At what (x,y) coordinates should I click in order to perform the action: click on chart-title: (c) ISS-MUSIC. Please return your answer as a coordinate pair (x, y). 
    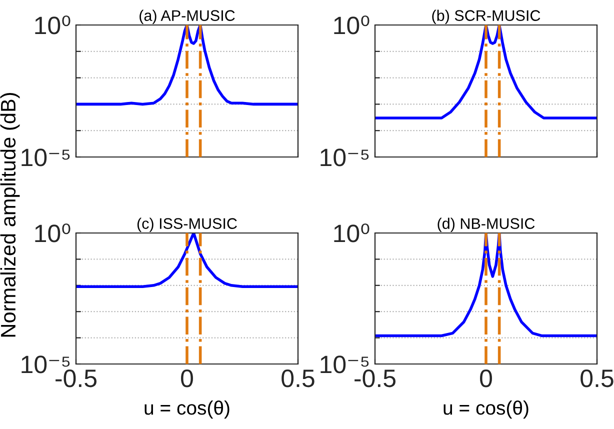
    Looking at the image, I should click on (187, 225).